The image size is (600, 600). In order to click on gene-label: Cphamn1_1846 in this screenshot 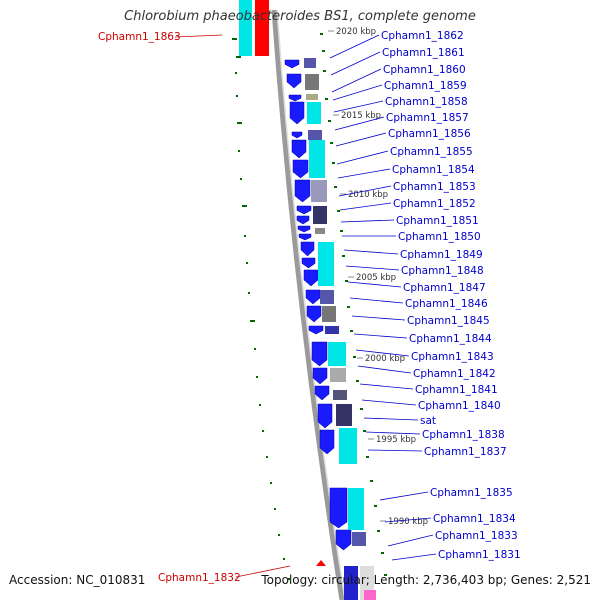, I will do `click(446, 304)`.